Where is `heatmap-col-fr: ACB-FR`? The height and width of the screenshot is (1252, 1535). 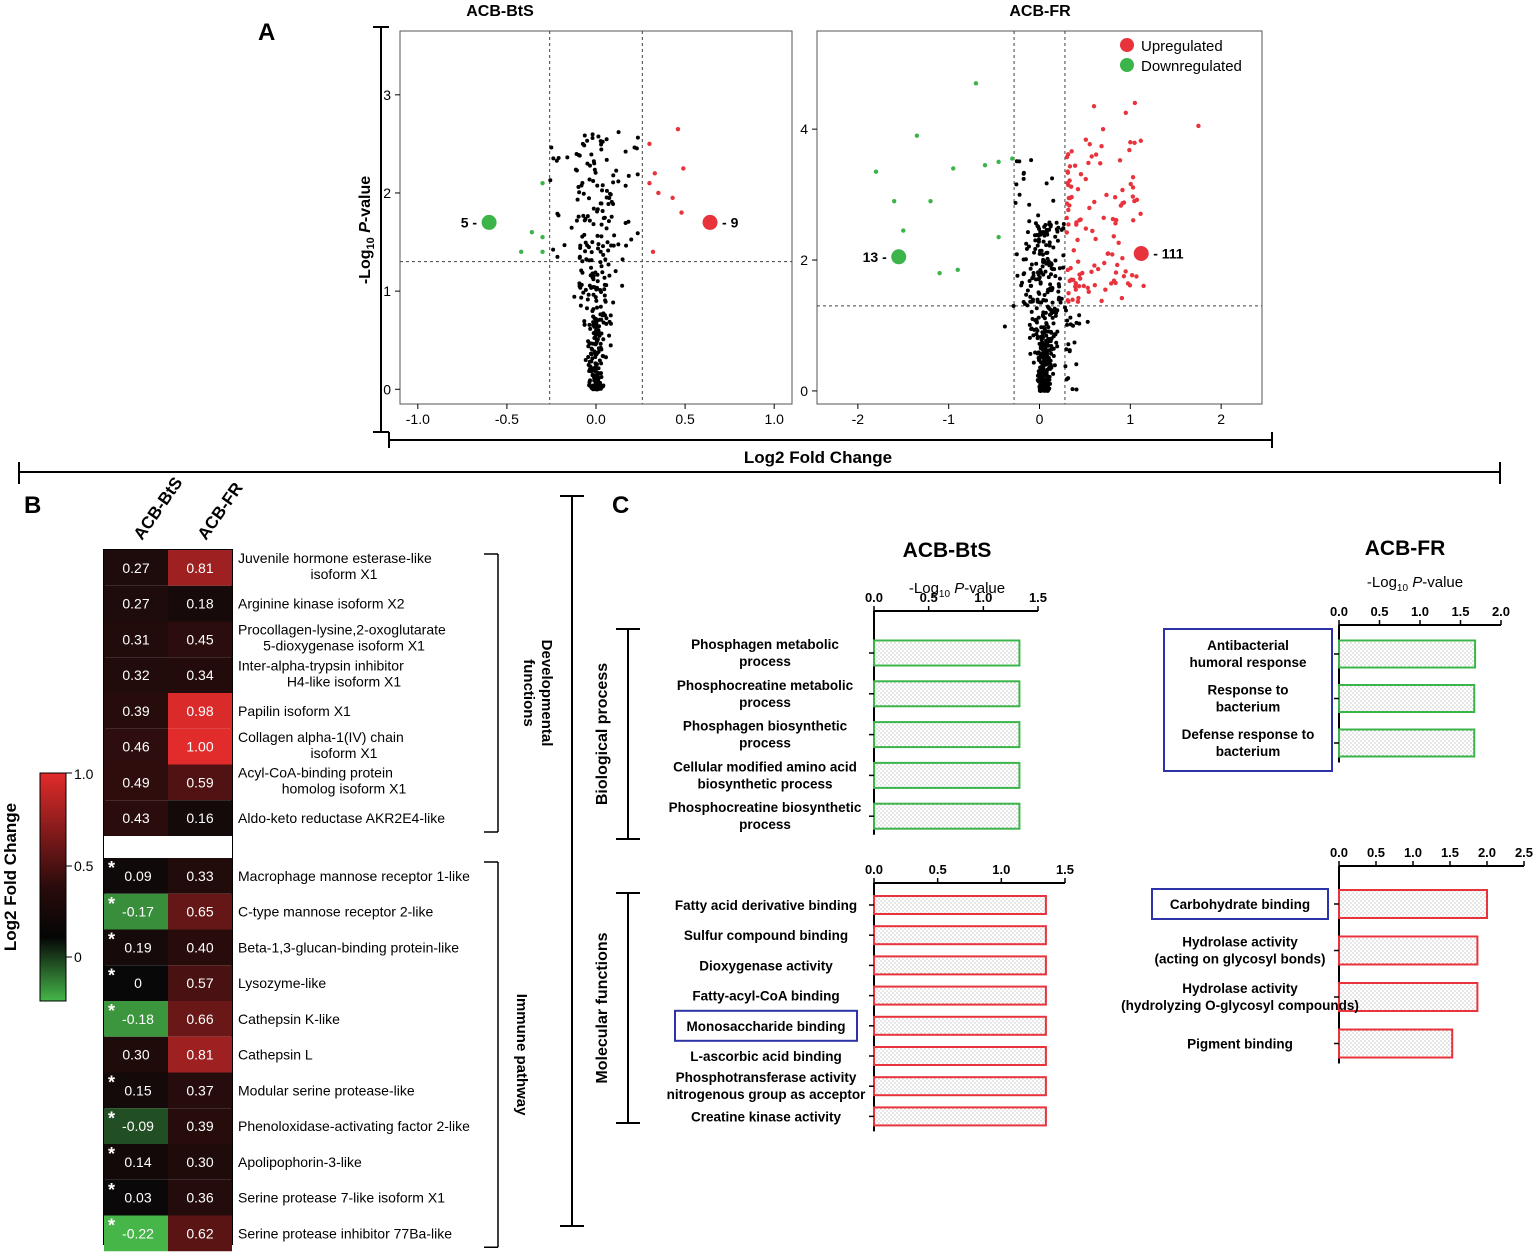
heatmap-col-fr: ACB-FR is located at coordinates (220, 511).